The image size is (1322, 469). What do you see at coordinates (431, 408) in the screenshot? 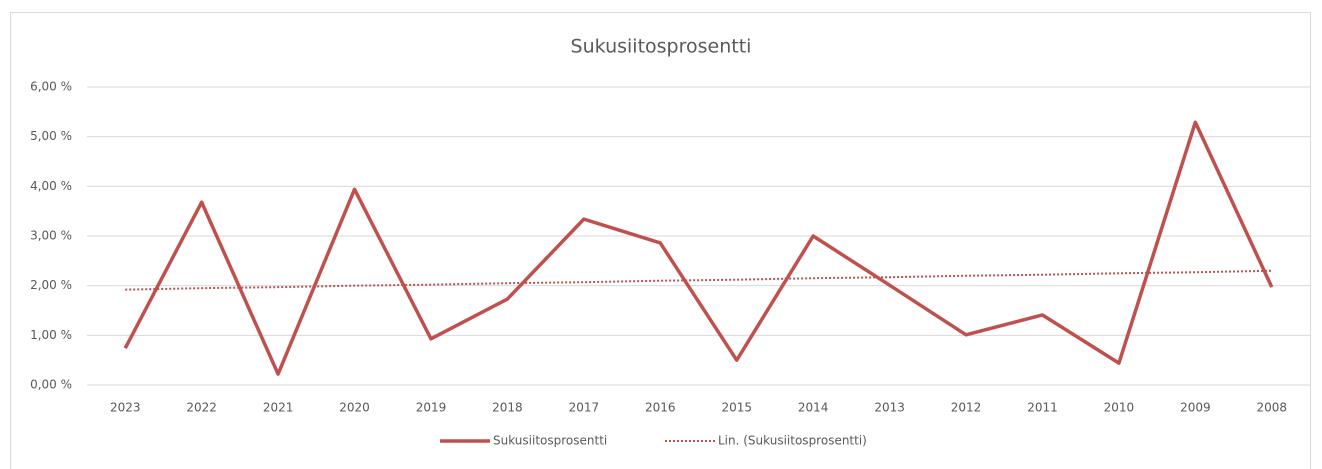
I see `x-tick-label: 2019` at bounding box center [431, 408].